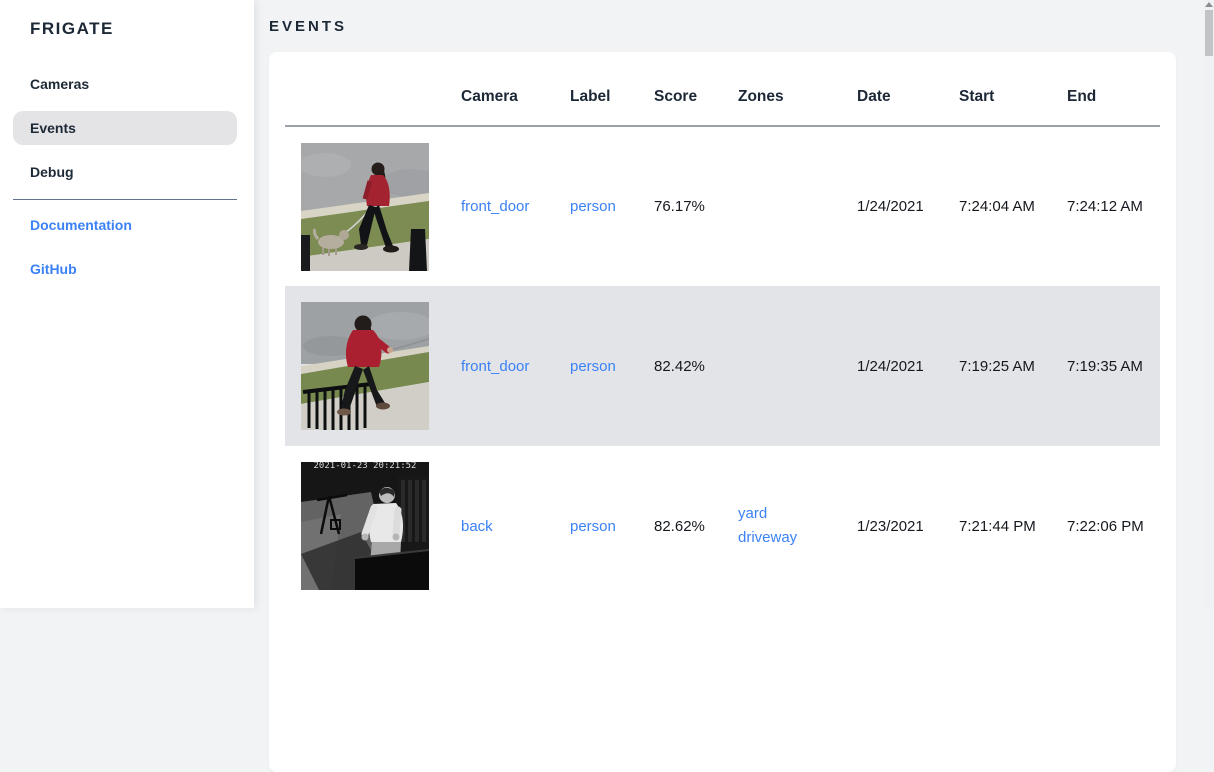 The width and height of the screenshot is (1214, 772). I want to click on sidebar-item-events: Events, so click(125, 128).